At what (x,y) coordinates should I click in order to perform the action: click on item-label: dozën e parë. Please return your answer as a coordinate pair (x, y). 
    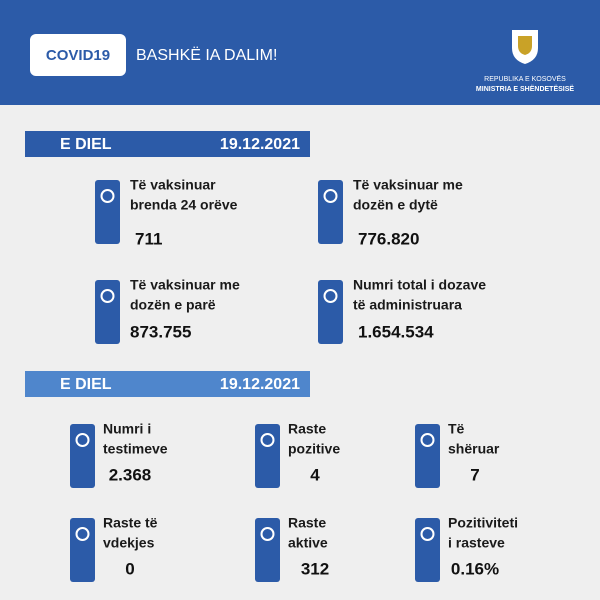
    Looking at the image, I should click on (173, 305).